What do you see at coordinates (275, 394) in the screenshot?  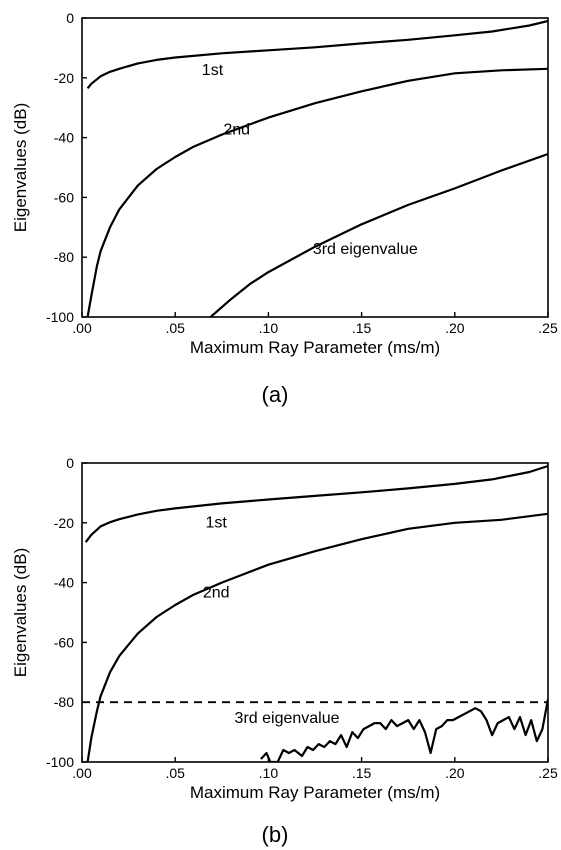 I see `panel-label: (a)` at bounding box center [275, 394].